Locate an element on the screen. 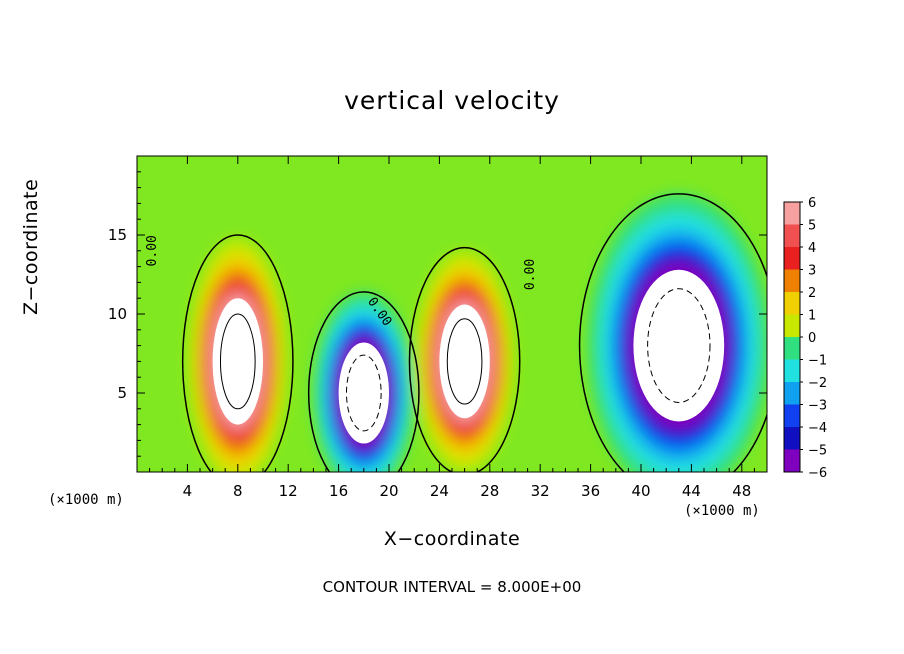  colorbar-tick-label: −4 is located at coordinates (817, 428).